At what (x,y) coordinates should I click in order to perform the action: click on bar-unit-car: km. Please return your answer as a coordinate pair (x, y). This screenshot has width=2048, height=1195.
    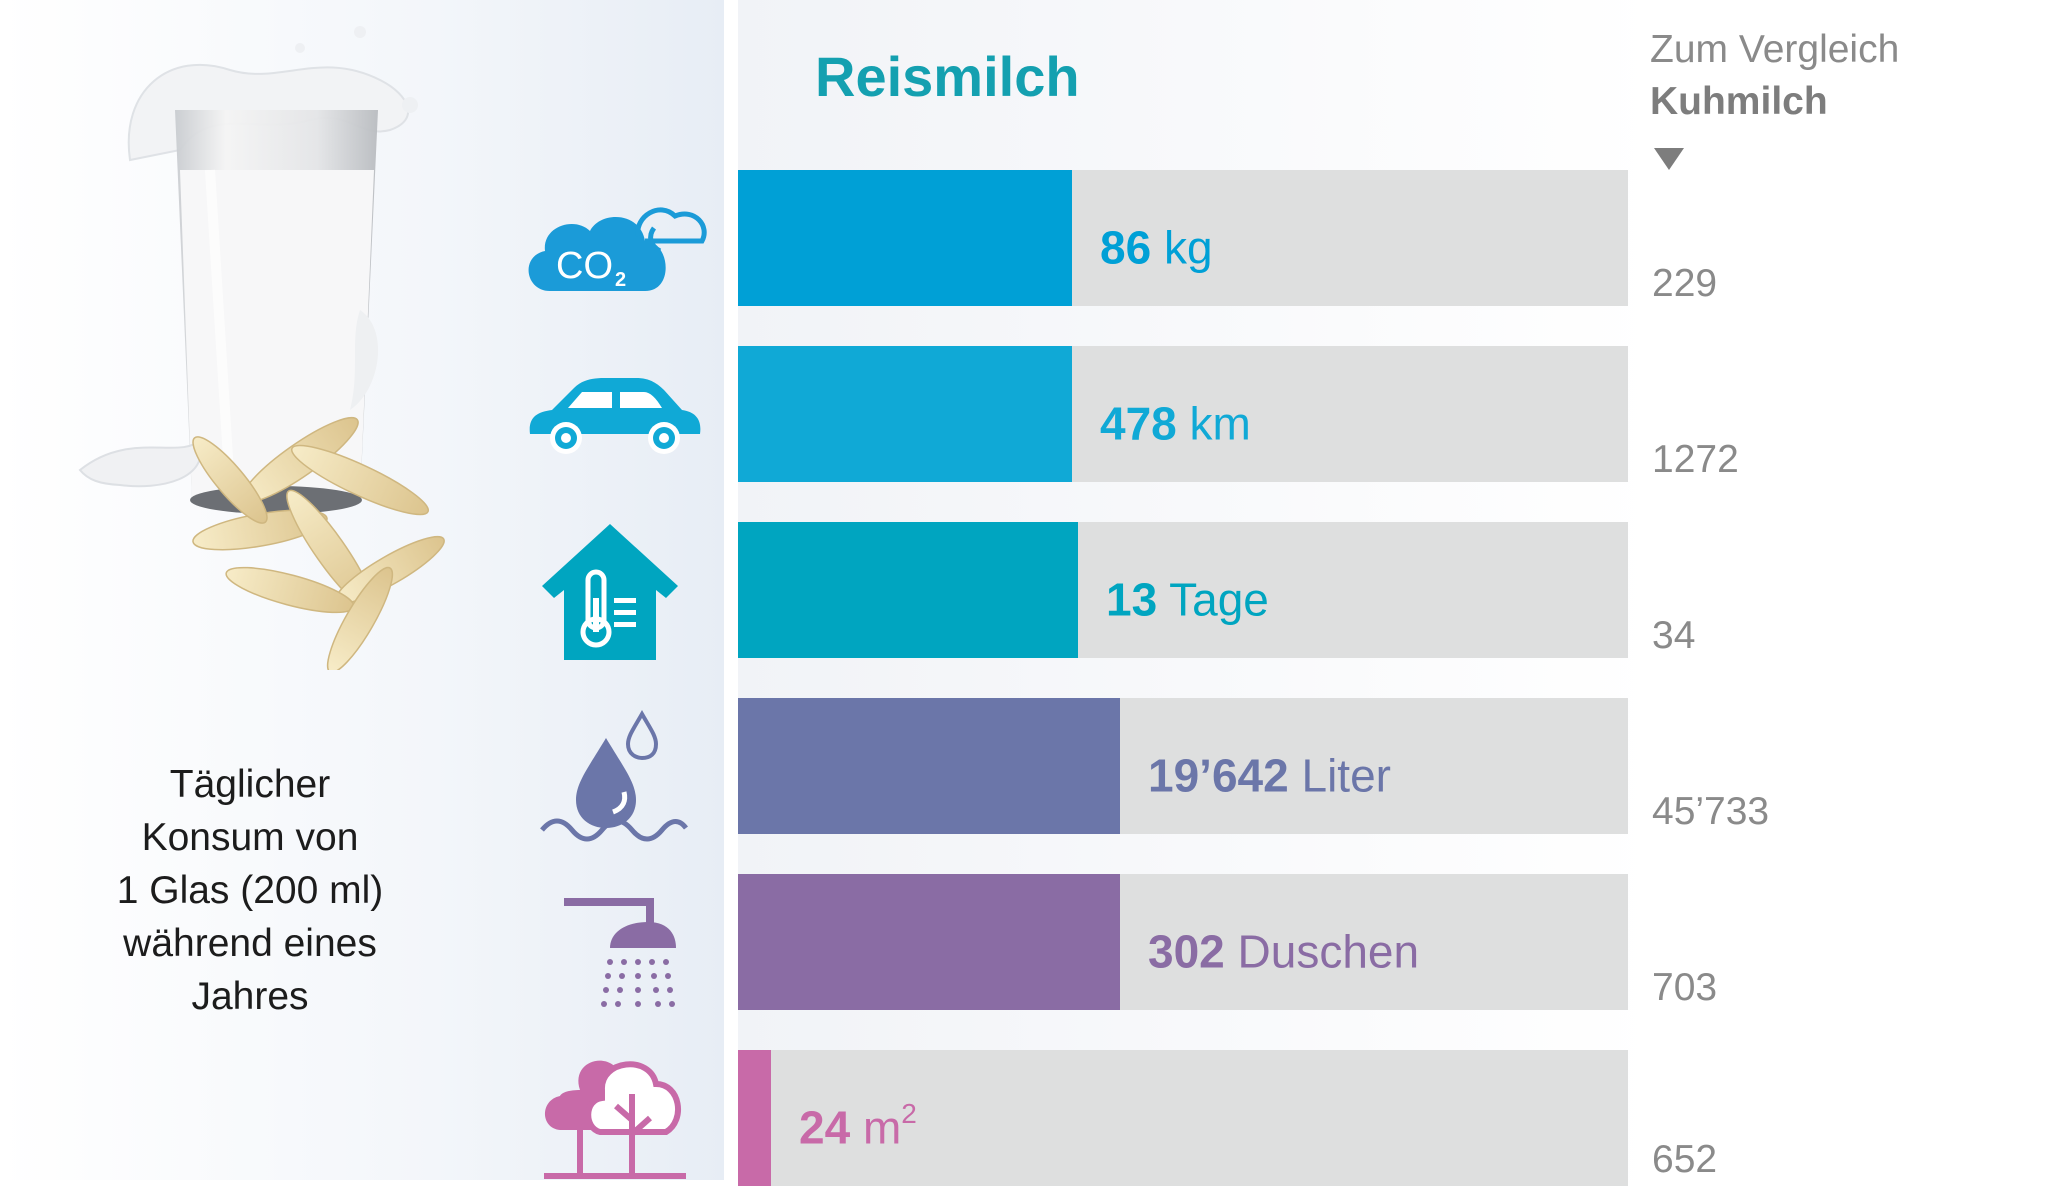
    Looking at the image, I should click on (1220, 423).